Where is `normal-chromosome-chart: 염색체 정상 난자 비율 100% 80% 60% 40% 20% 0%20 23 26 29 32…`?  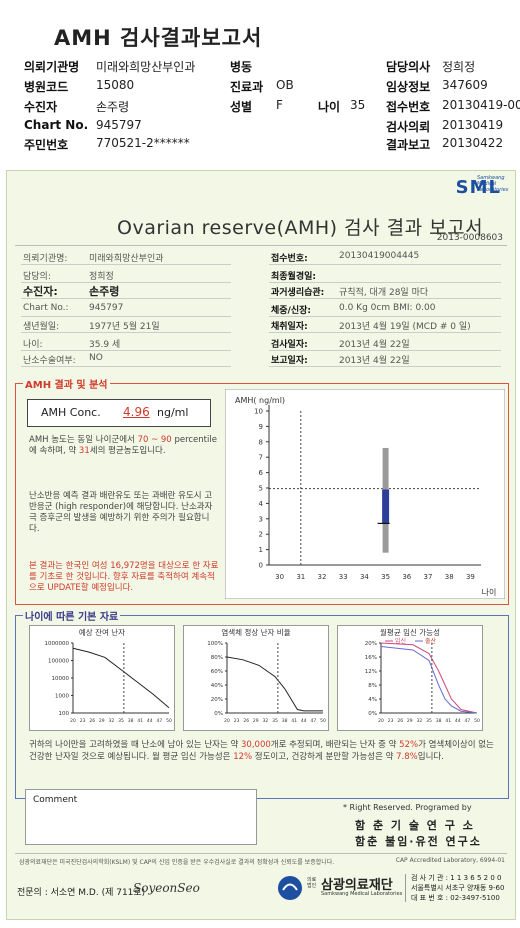 normal-chromosome-chart: 염색체 정상 난자 비율 100% 80% 60% 40% 20% 0%20 23 26 29 32… is located at coordinates (266, 675).